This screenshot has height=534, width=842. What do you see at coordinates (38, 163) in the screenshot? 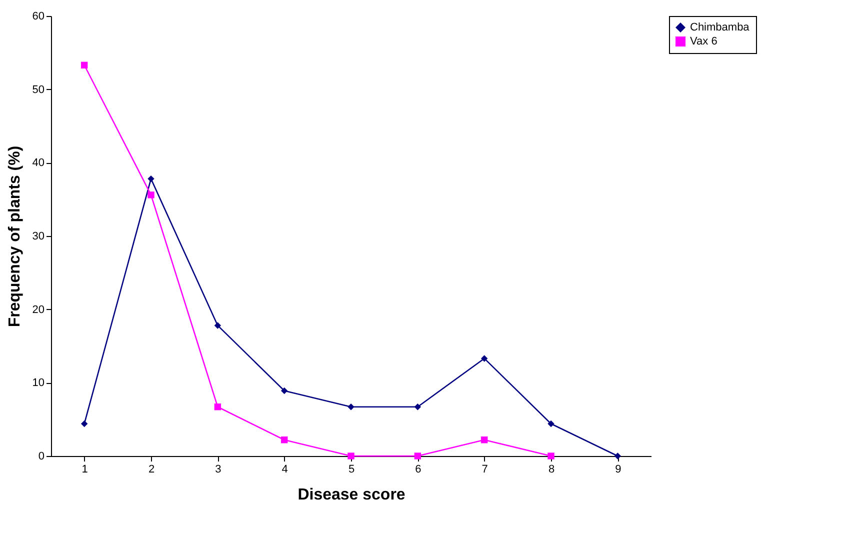
I see `y-tick-label: 40` at bounding box center [38, 163].